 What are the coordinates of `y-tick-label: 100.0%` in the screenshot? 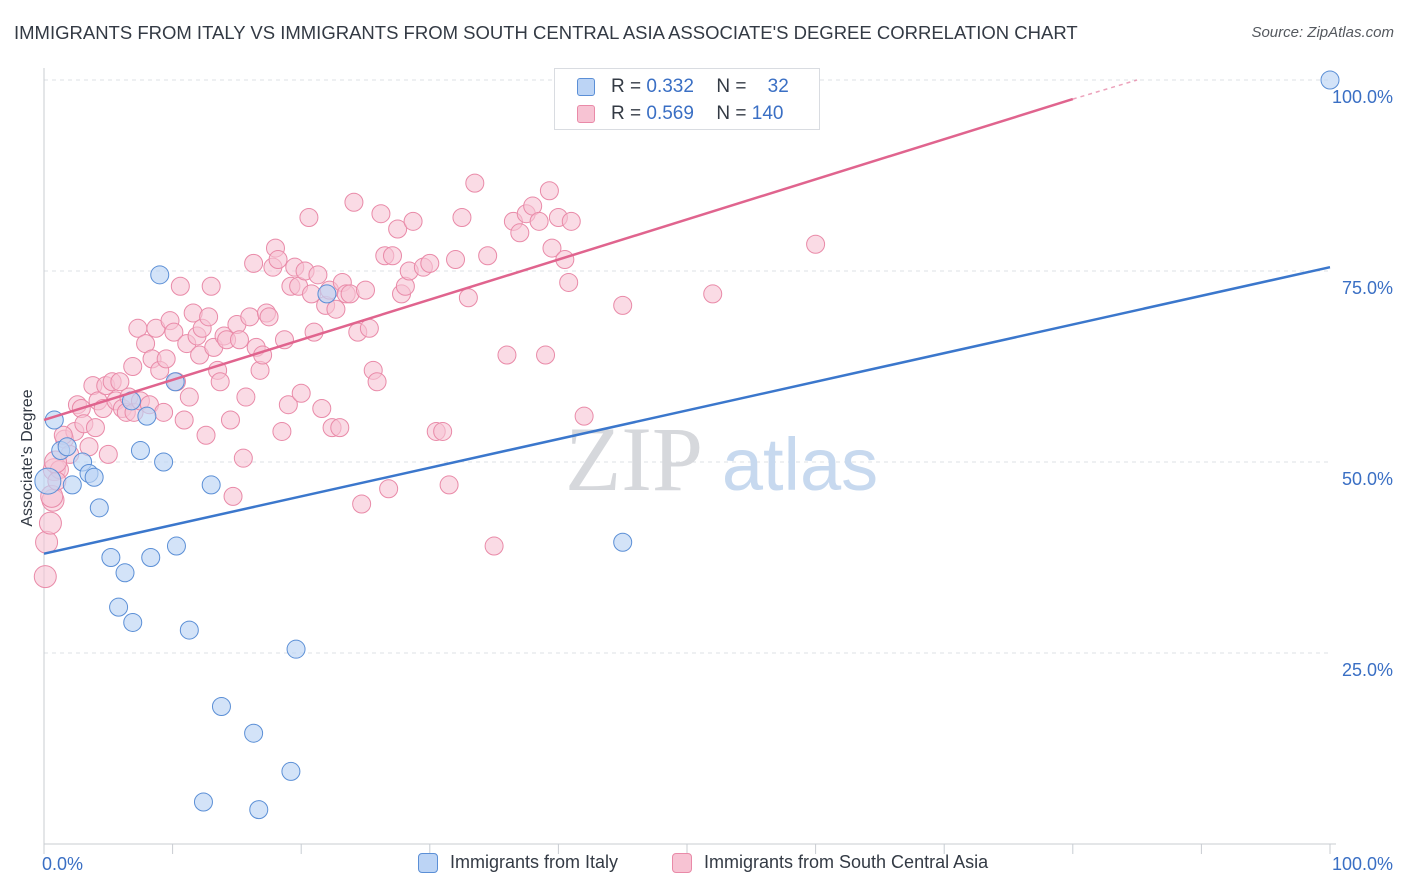 It's located at (1362, 97).